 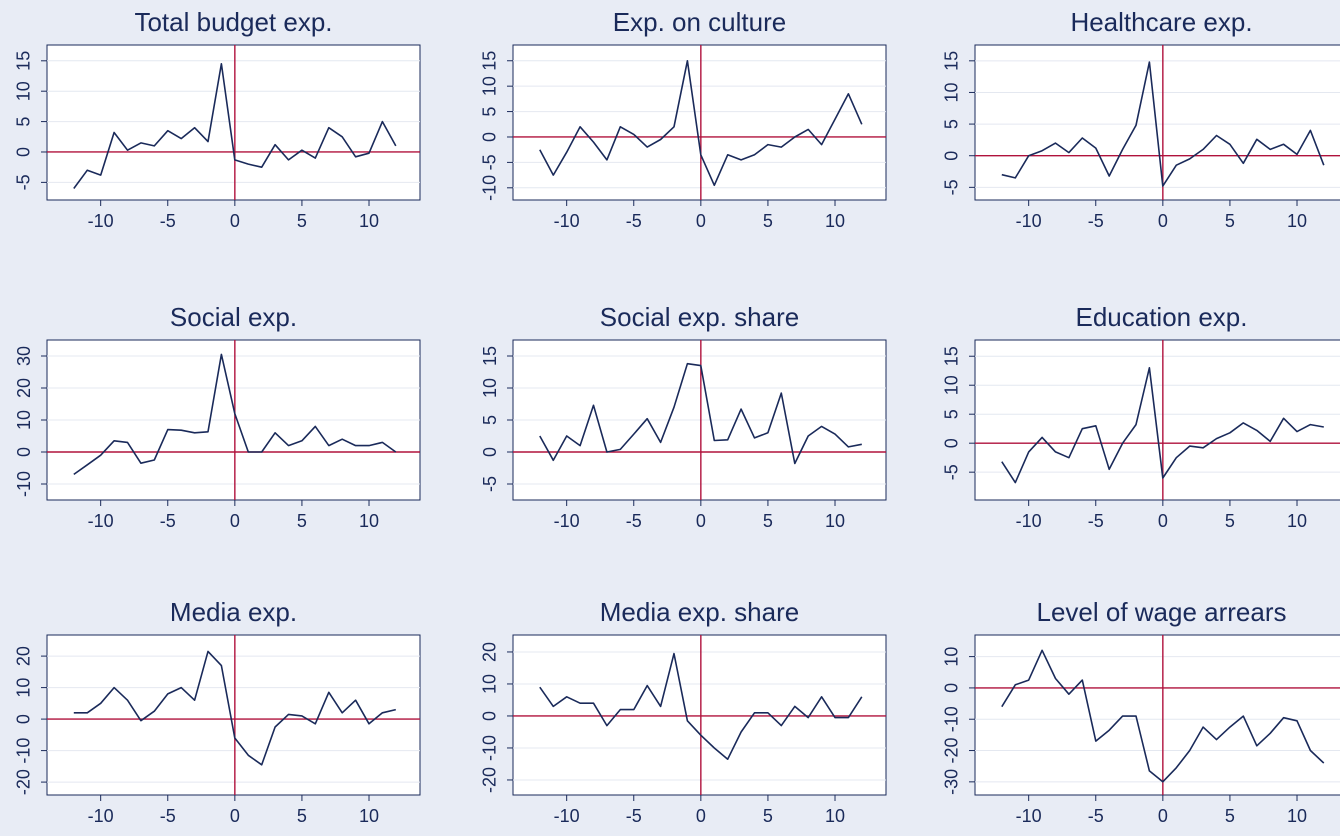 I want to click on panel: Healthcare exp. -5 0 5 10 15 -10 -5 0 5 10, so click(x=1141, y=119).